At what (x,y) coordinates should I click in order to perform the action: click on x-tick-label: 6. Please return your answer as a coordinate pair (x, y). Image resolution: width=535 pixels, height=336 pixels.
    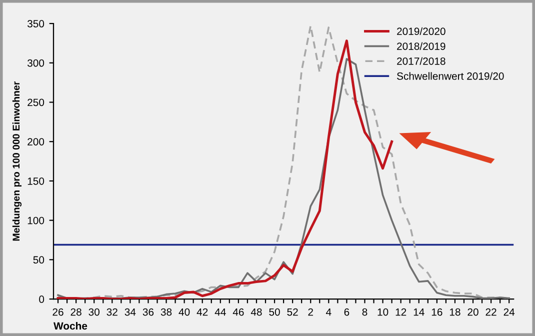
    Looking at the image, I should click on (347, 312).